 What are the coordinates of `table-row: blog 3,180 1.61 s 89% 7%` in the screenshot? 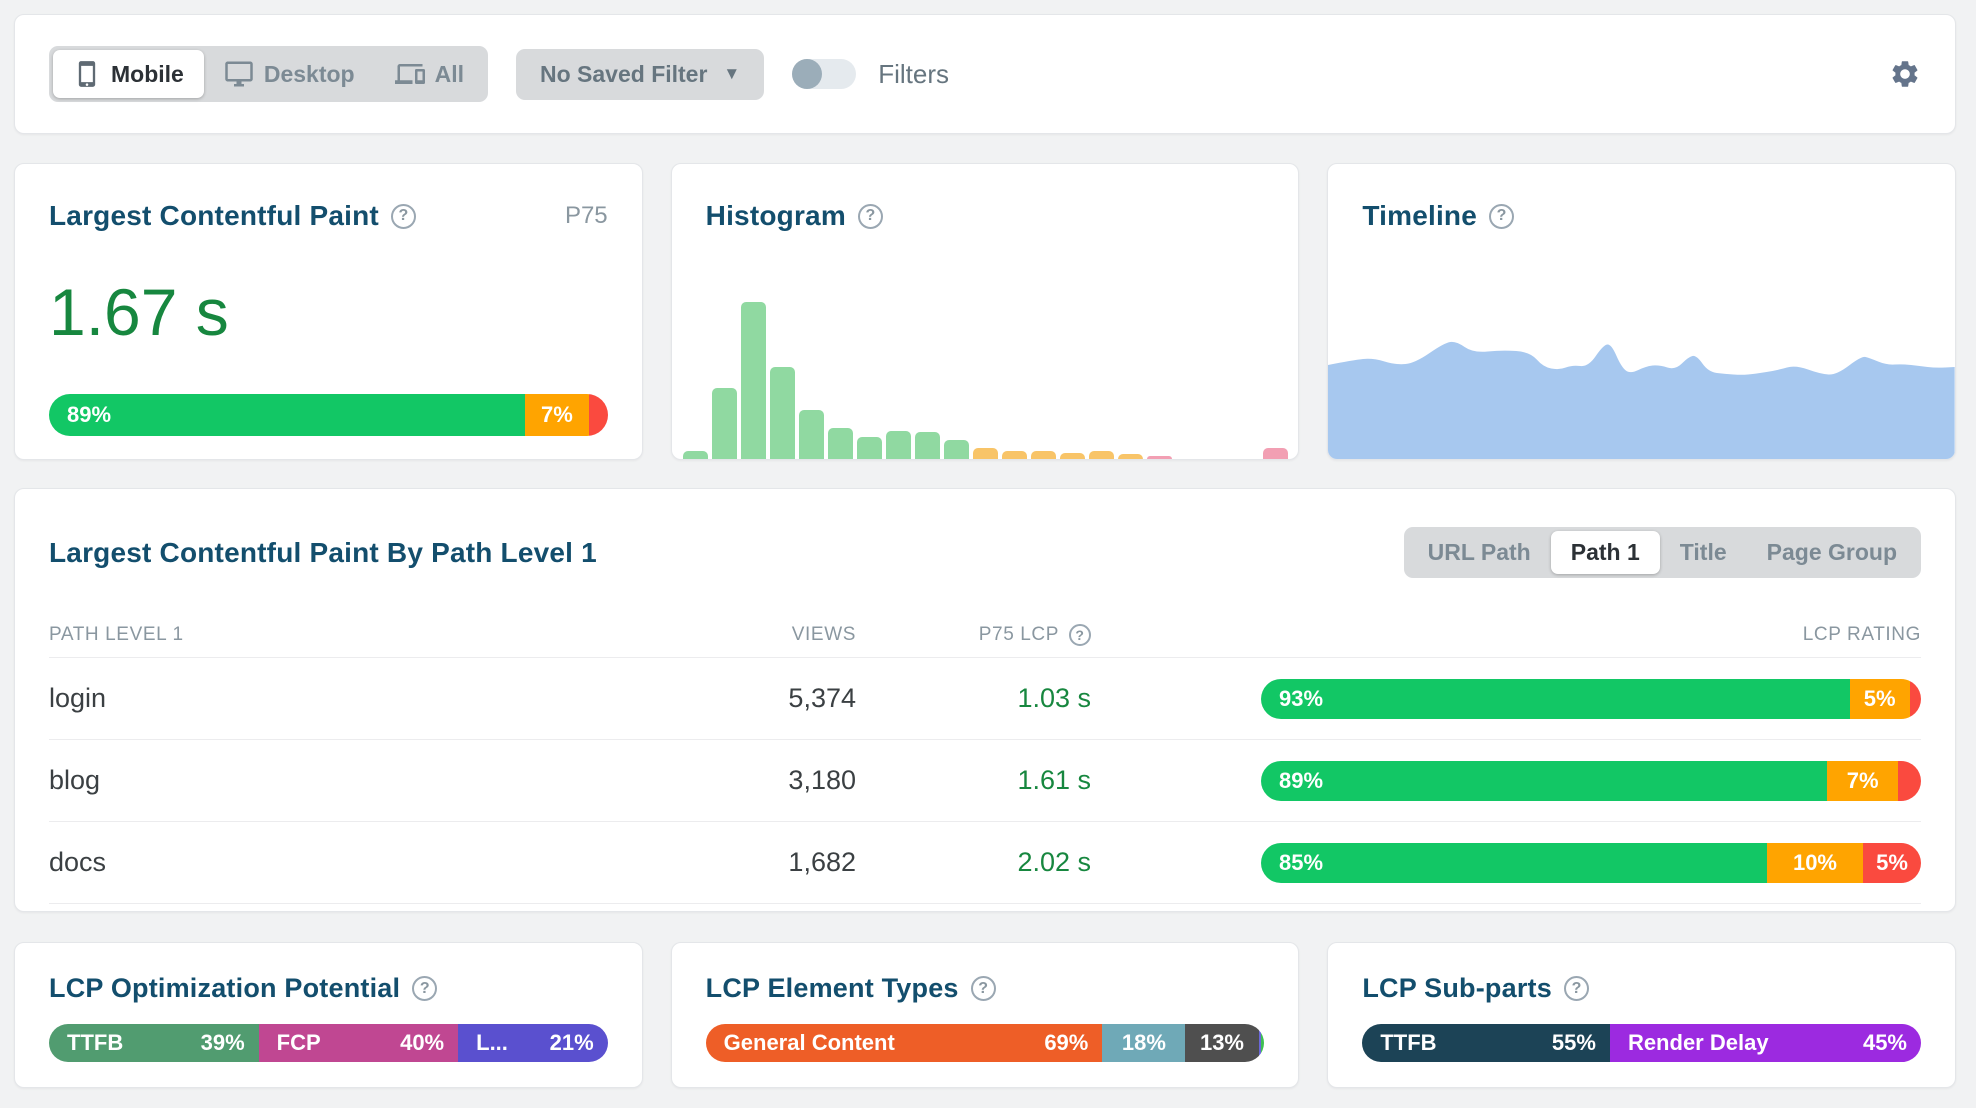 It's located at (985, 781).